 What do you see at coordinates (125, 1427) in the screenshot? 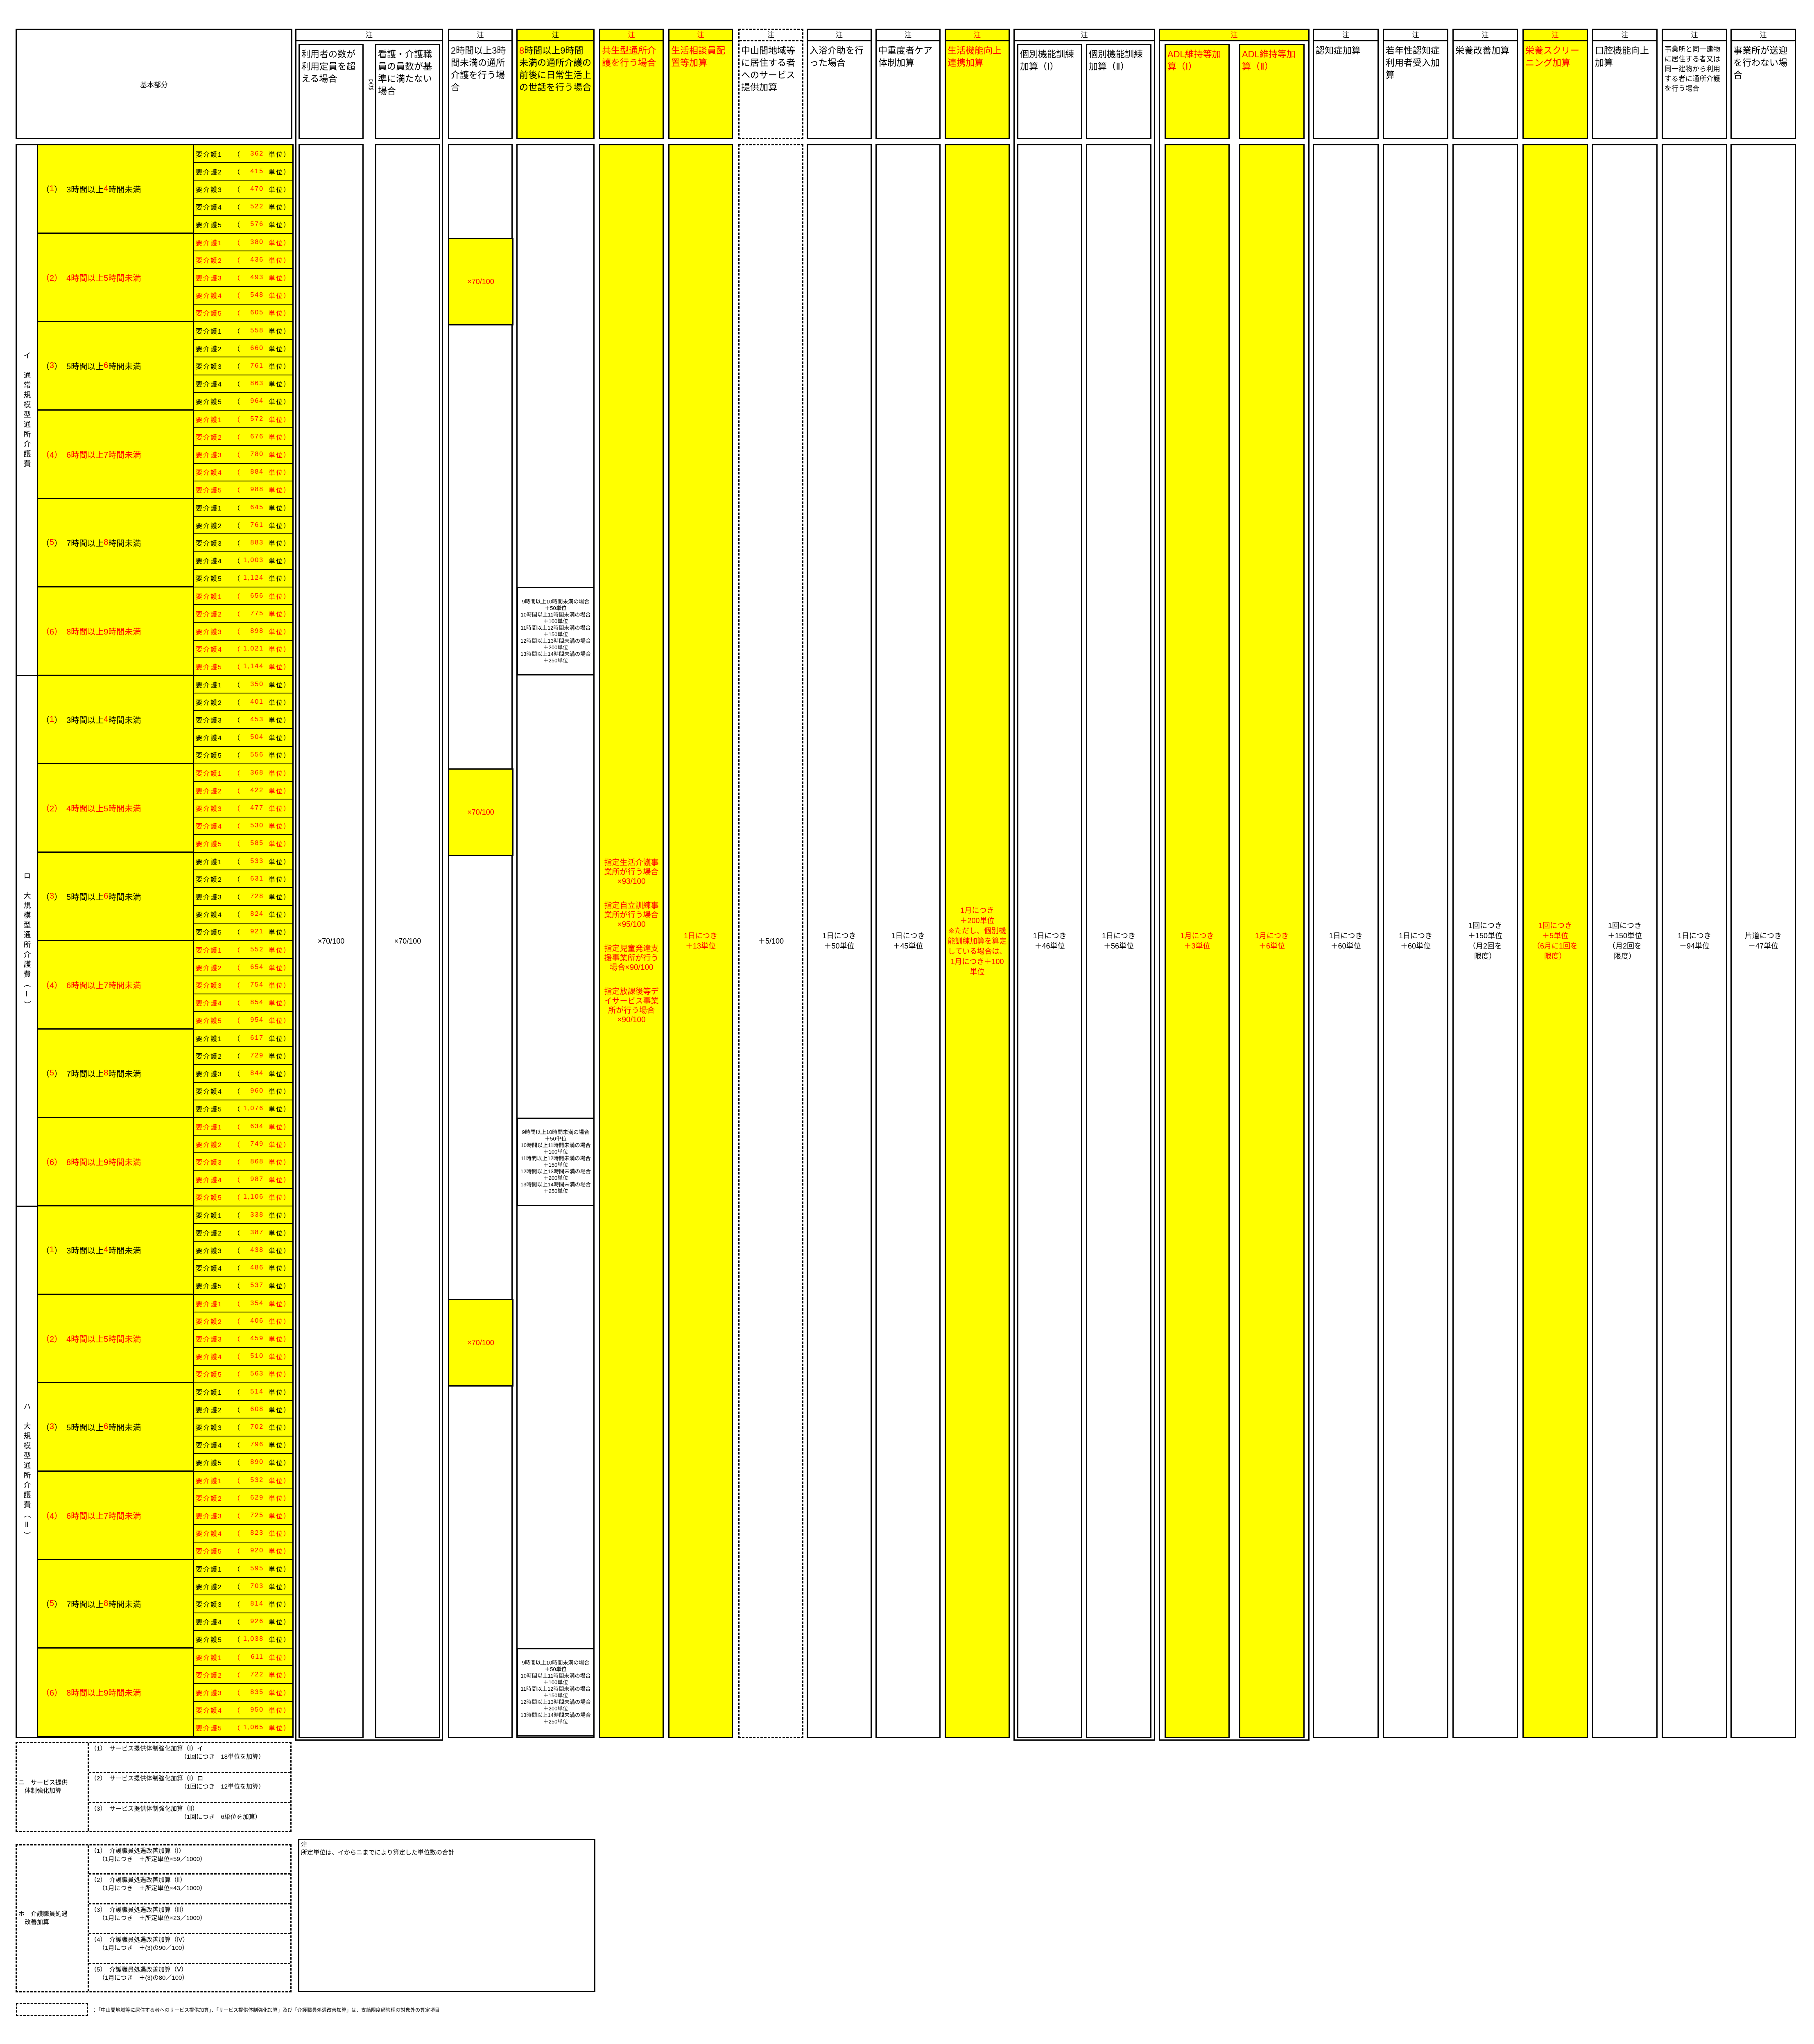
I see `duration-label-part: 時間未満` at bounding box center [125, 1427].